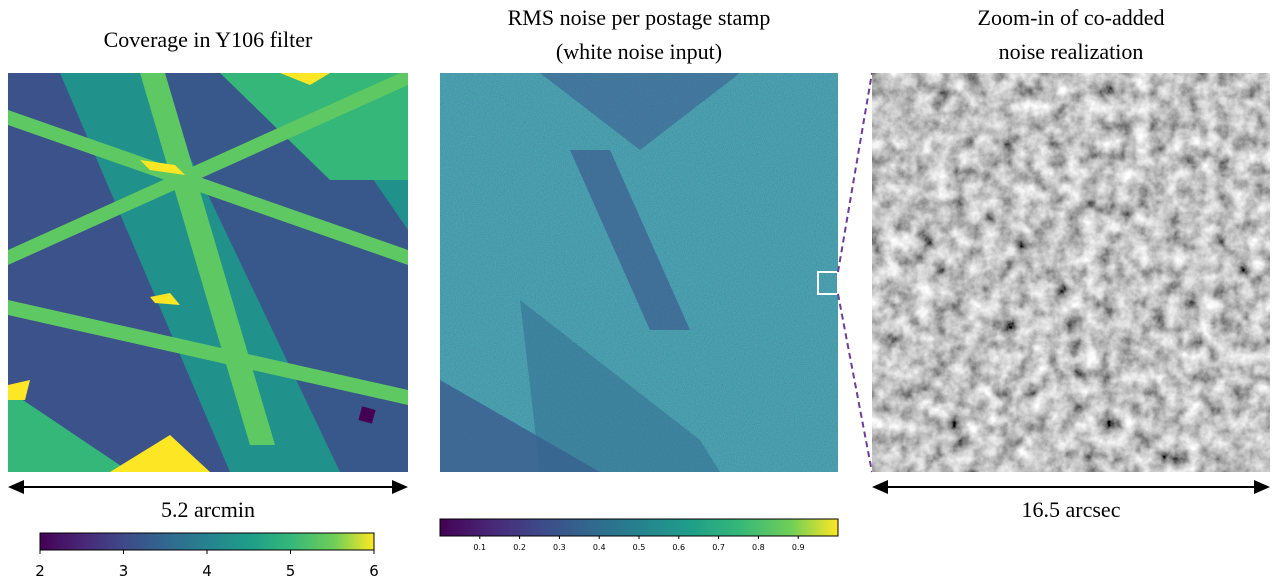  Describe the element at coordinates (718, 547) in the screenshot. I see `colorbar-tick-label: 0.7` at that location.